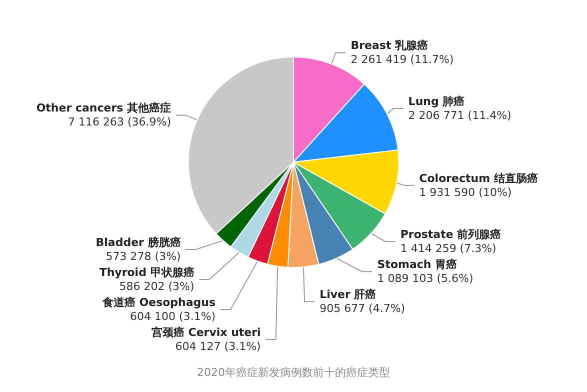  I want to click on data-label: 573 278 (3%), so click(143, 257).